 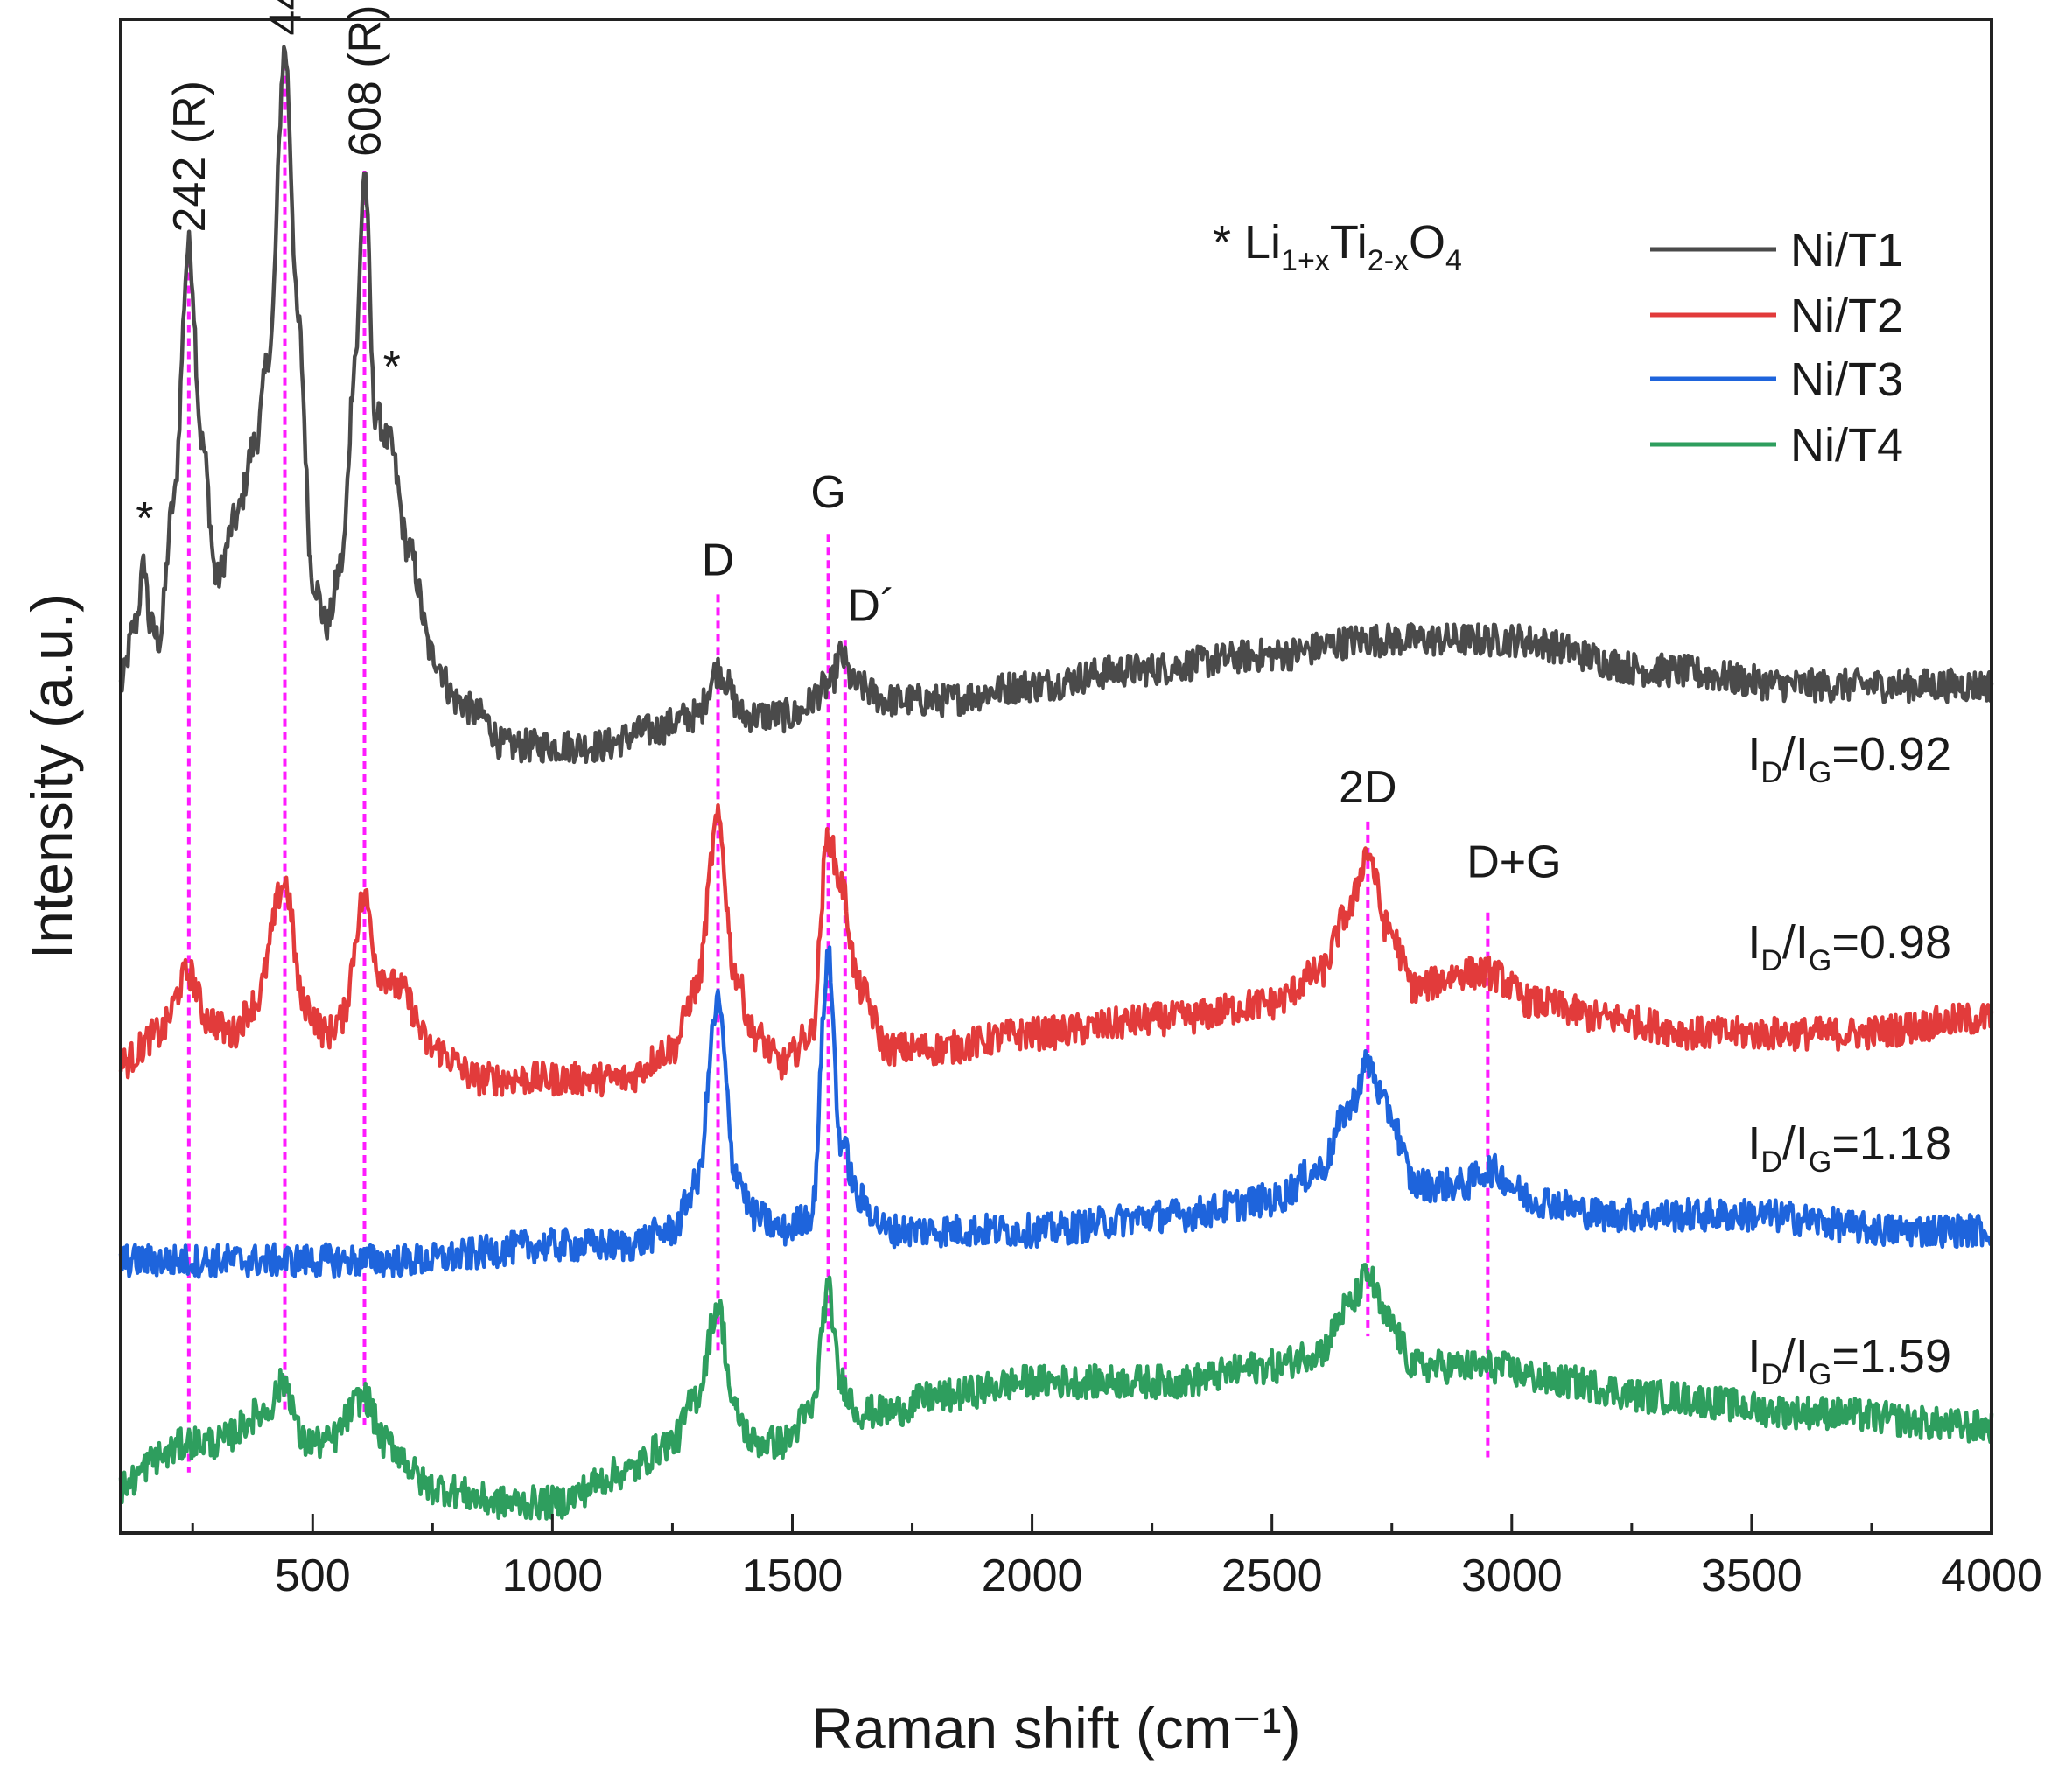 I want to click on ratio-label: ID/IG=0.92, so click(x=1849, y=758).